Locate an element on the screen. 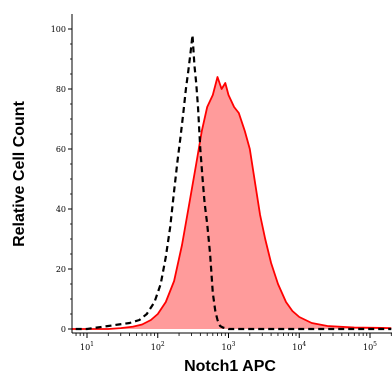 The height and width of the screenshot is (378, 392). y-tick-label-60: 60 is located at coordinates (61, 149).